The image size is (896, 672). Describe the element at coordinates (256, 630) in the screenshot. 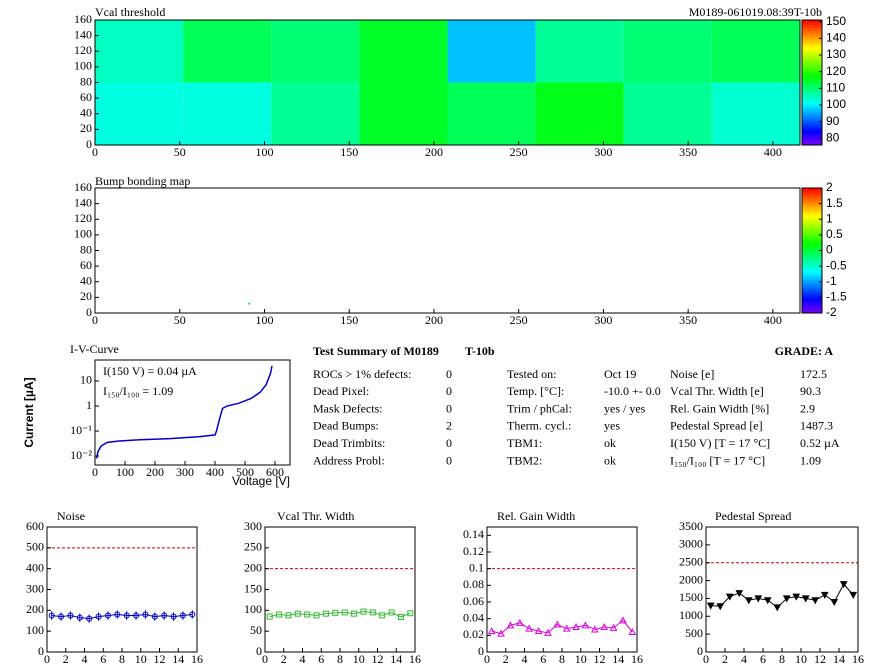

I see `y-tick-label: 50` at that location.